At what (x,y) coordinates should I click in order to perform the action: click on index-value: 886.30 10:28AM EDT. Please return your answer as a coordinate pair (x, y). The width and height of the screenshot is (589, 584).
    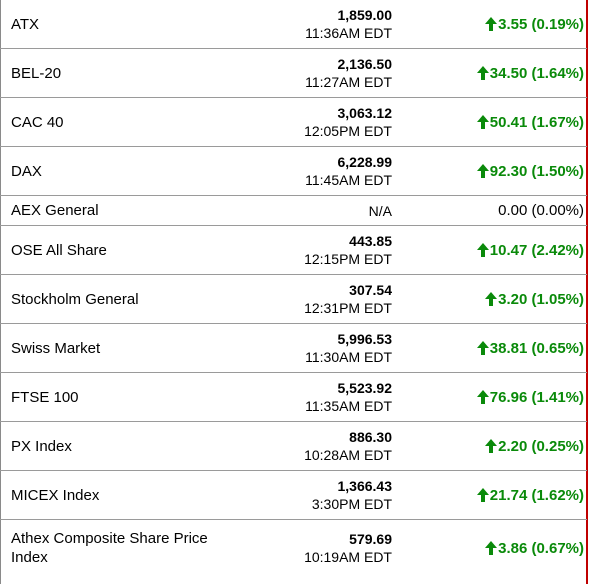
    Looking at the image, I should click on (267, 446).